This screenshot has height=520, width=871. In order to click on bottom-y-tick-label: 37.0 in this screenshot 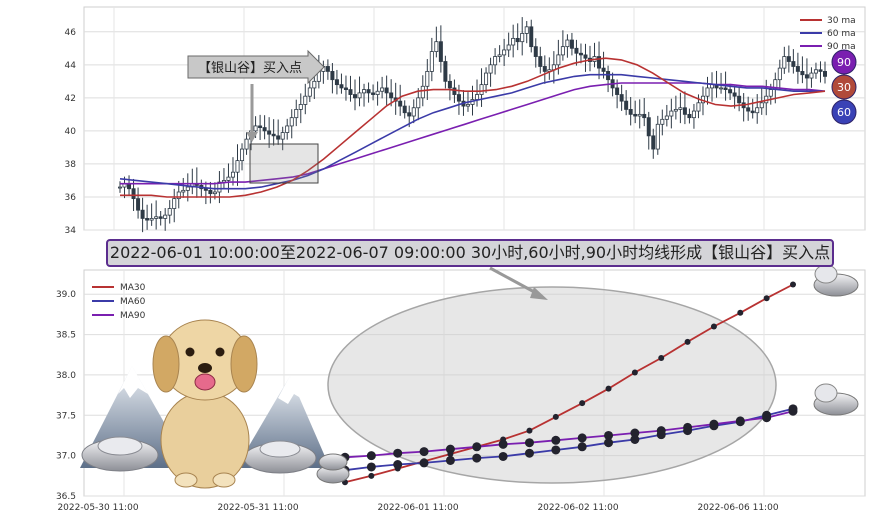, I will do `click(66, 457)`.